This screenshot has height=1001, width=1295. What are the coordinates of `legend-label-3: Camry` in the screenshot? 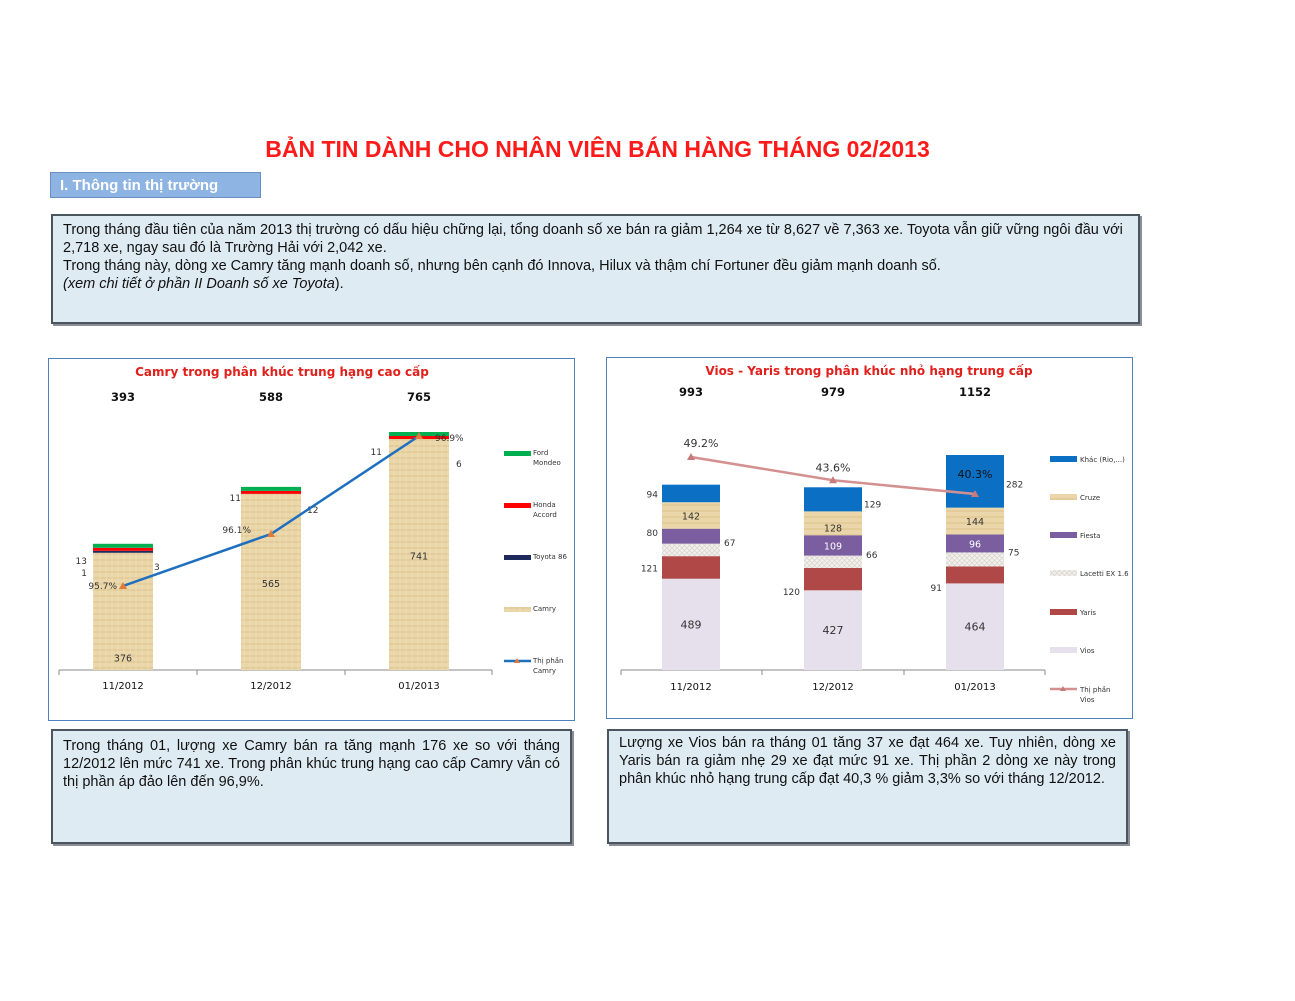 It's located at (544, 609).